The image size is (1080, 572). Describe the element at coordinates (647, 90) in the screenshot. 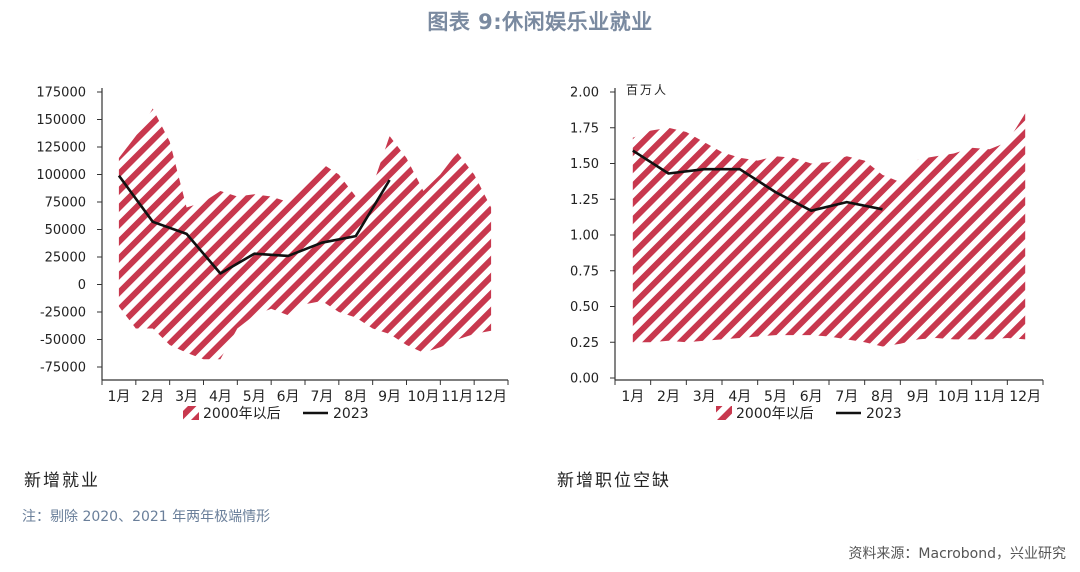

I see `unit-label: 百万人` at that location.